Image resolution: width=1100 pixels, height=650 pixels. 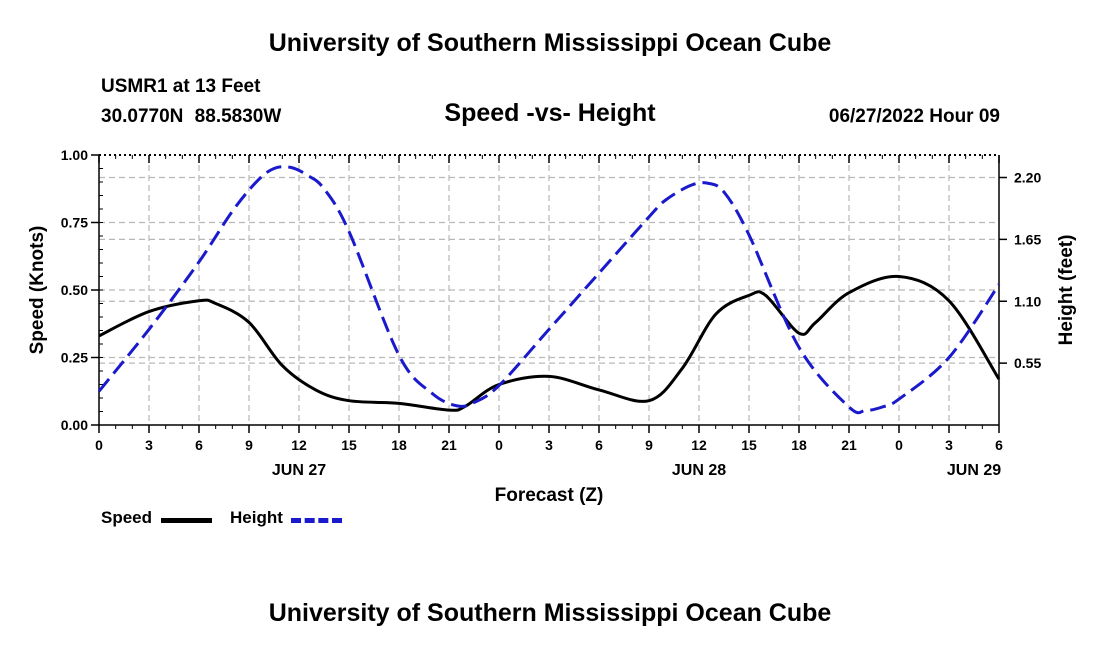 What do you see at coordinates (256, 517) in the screenshot?
I see `legend-height-label: Height` at bounding box center [256, 517].